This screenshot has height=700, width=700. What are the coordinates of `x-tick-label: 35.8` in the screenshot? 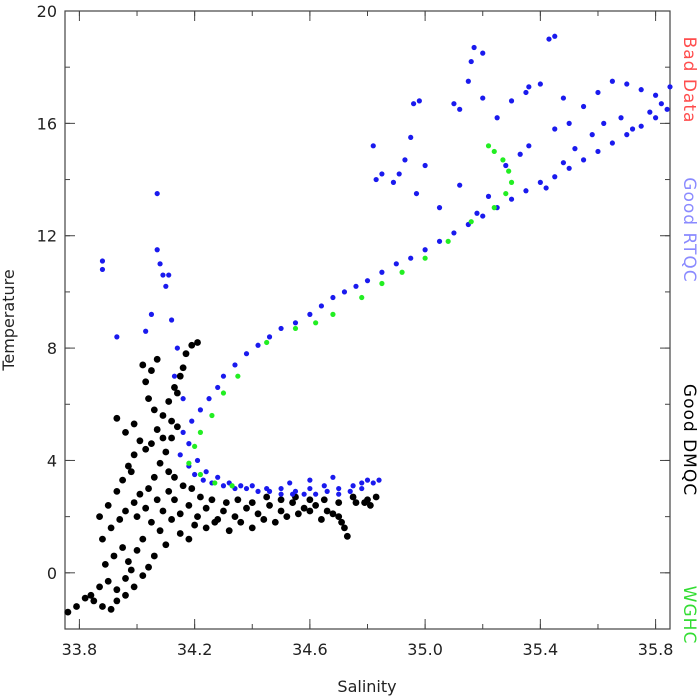 It's located at (656, 649).